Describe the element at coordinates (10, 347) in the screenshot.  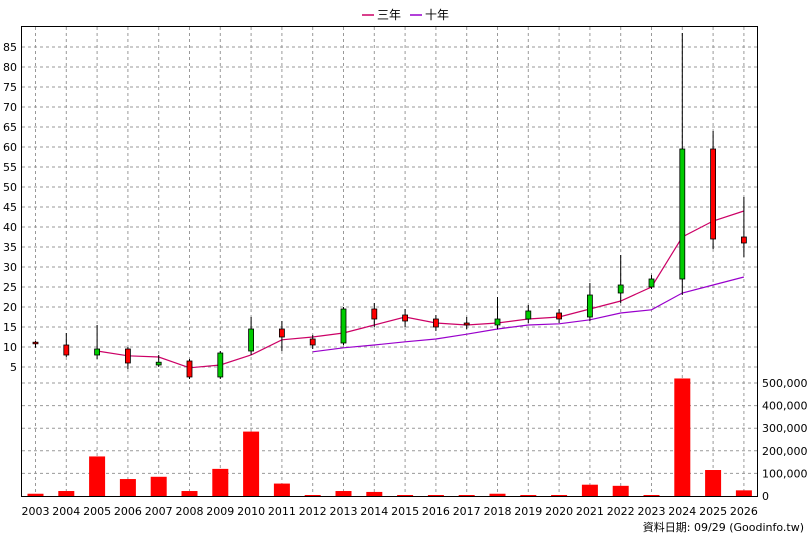
I see `price-tick-label: 10` at that location.